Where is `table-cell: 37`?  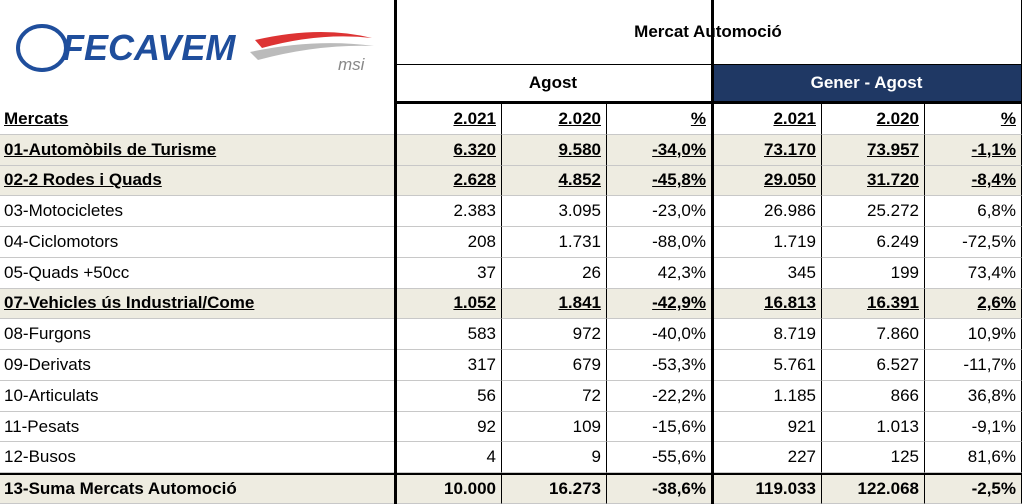
table-cell: 37 is located at coordinates (448, 273).